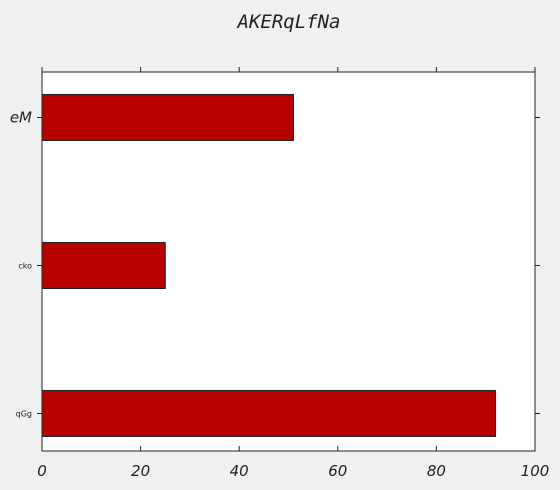 Image resolution: width=560 pixels, height=490 pixels. Describe the element at coordinates (535, 471) in the screenshot. I see `x-tick-label: 100` at that location.